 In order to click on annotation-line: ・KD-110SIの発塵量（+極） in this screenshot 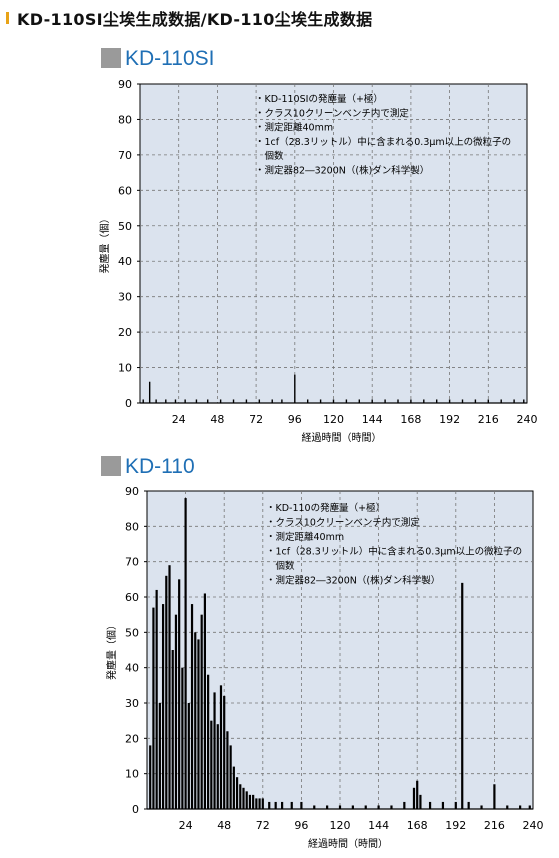, I will do `click(319, 99)`.